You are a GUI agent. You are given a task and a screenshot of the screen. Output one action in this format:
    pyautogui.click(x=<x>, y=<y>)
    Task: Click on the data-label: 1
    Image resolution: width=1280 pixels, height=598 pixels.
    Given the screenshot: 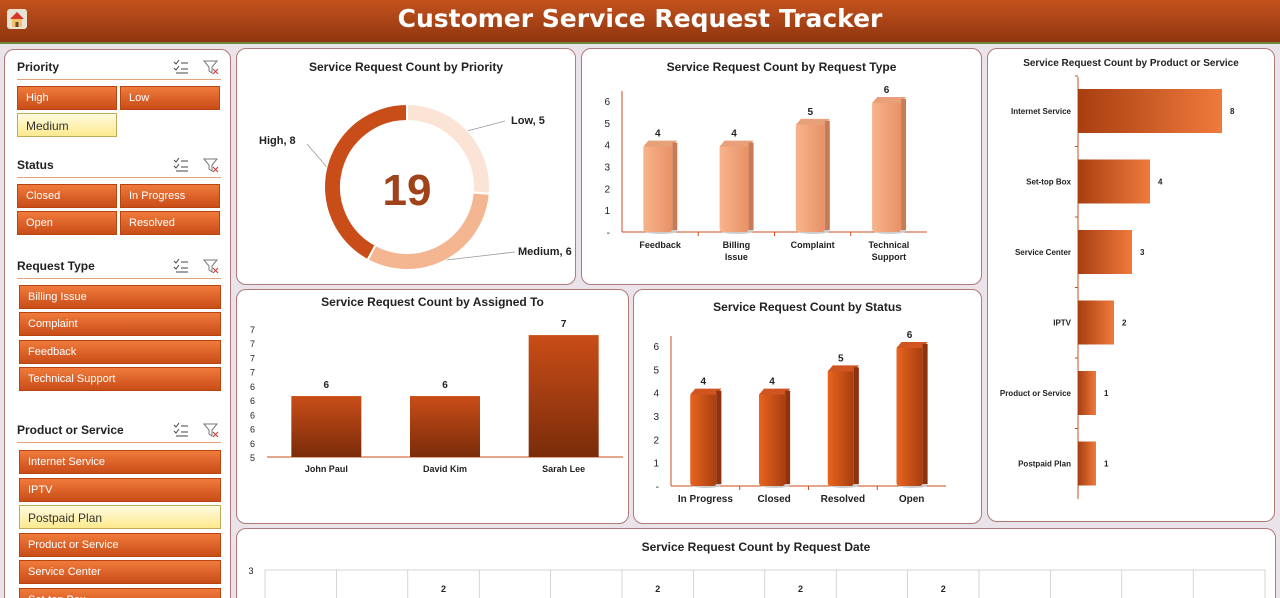 What is the action you would take?
    pyautogui.click(x=1106, y=393)
    